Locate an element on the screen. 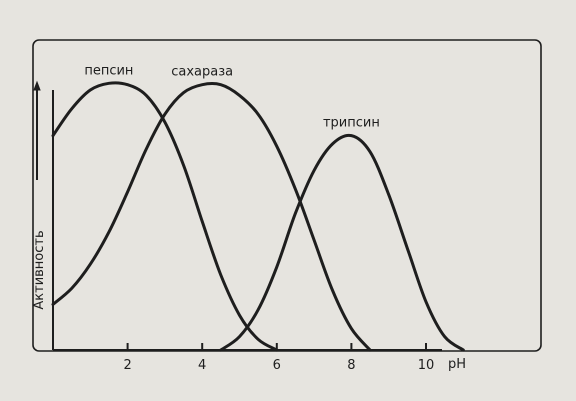  x-tick-label-2: 2 is located at coordinates (127, 365).